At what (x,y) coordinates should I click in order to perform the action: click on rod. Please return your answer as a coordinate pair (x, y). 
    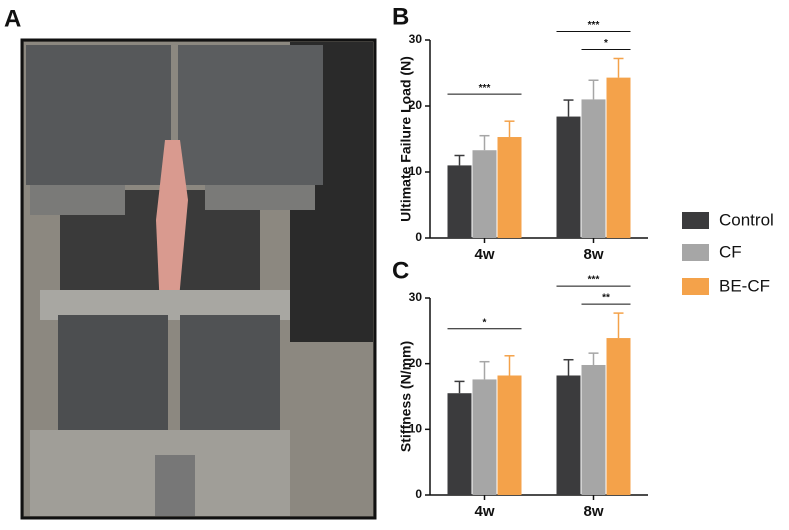
    Looking at the image, I should click on (175, 485).